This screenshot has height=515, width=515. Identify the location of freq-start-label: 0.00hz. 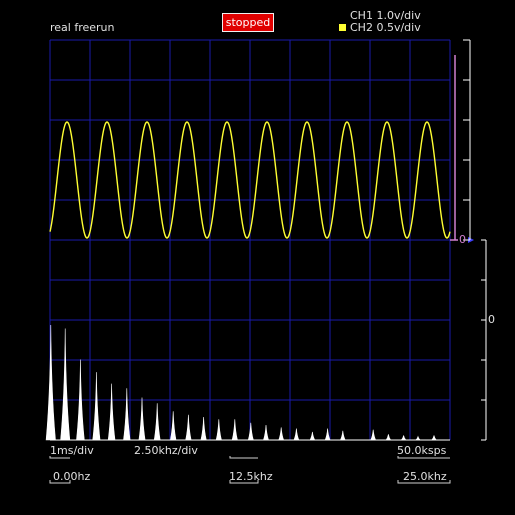
(72, 476).